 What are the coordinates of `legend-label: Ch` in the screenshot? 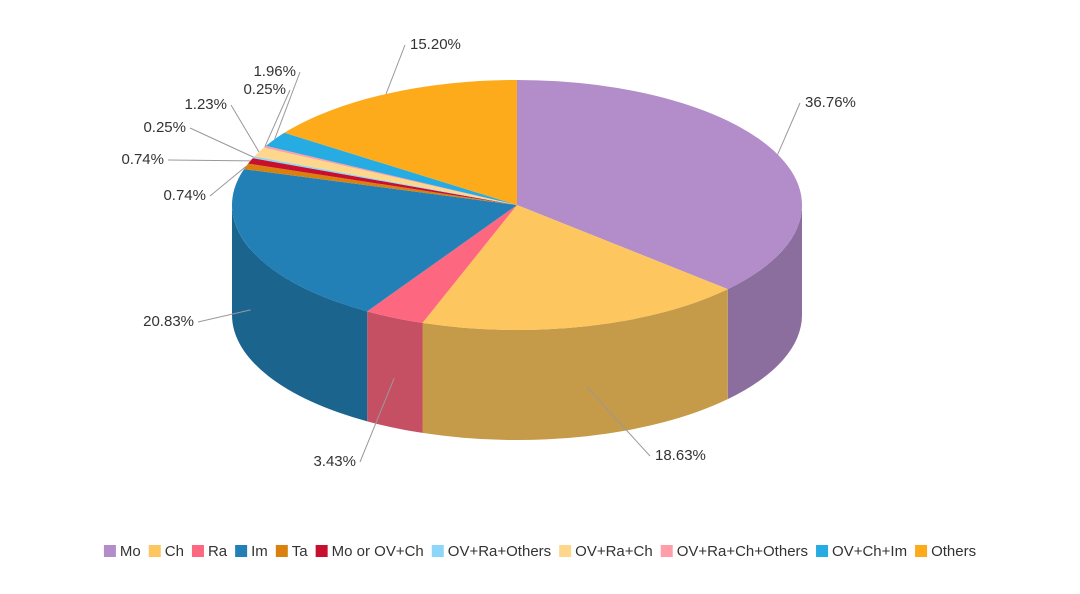 It's located at (174, 551).